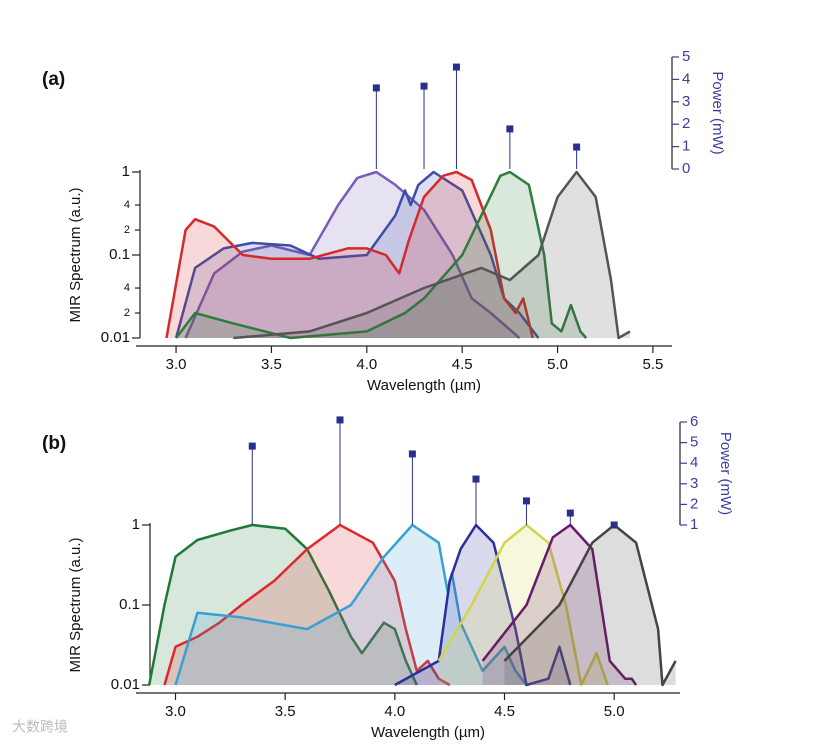 This screenshot has width=831, height=746. Describe the element at coordinates (694, 421) in the screenshot. I see `y2-tick-label: 6` at that location.